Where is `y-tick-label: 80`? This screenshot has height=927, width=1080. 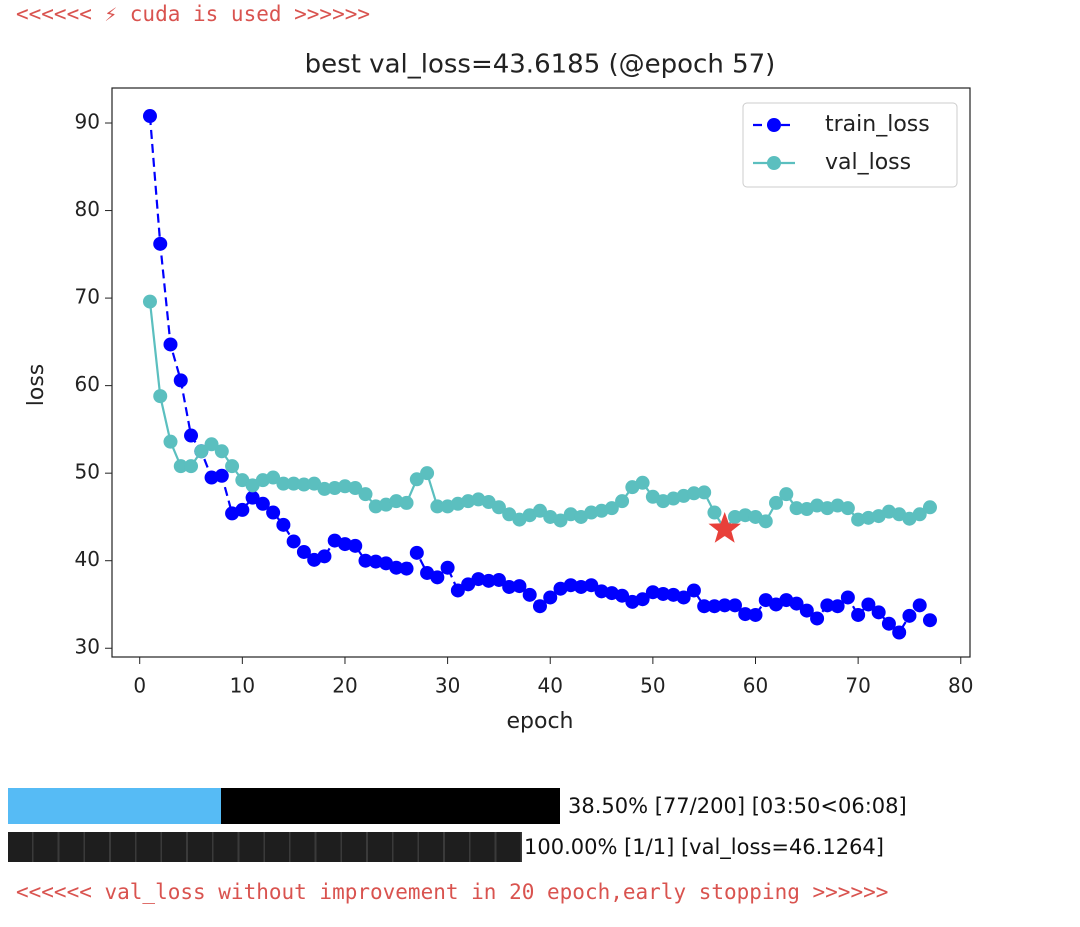
y-tick-label: 80 is located at coordinates (87, 209).